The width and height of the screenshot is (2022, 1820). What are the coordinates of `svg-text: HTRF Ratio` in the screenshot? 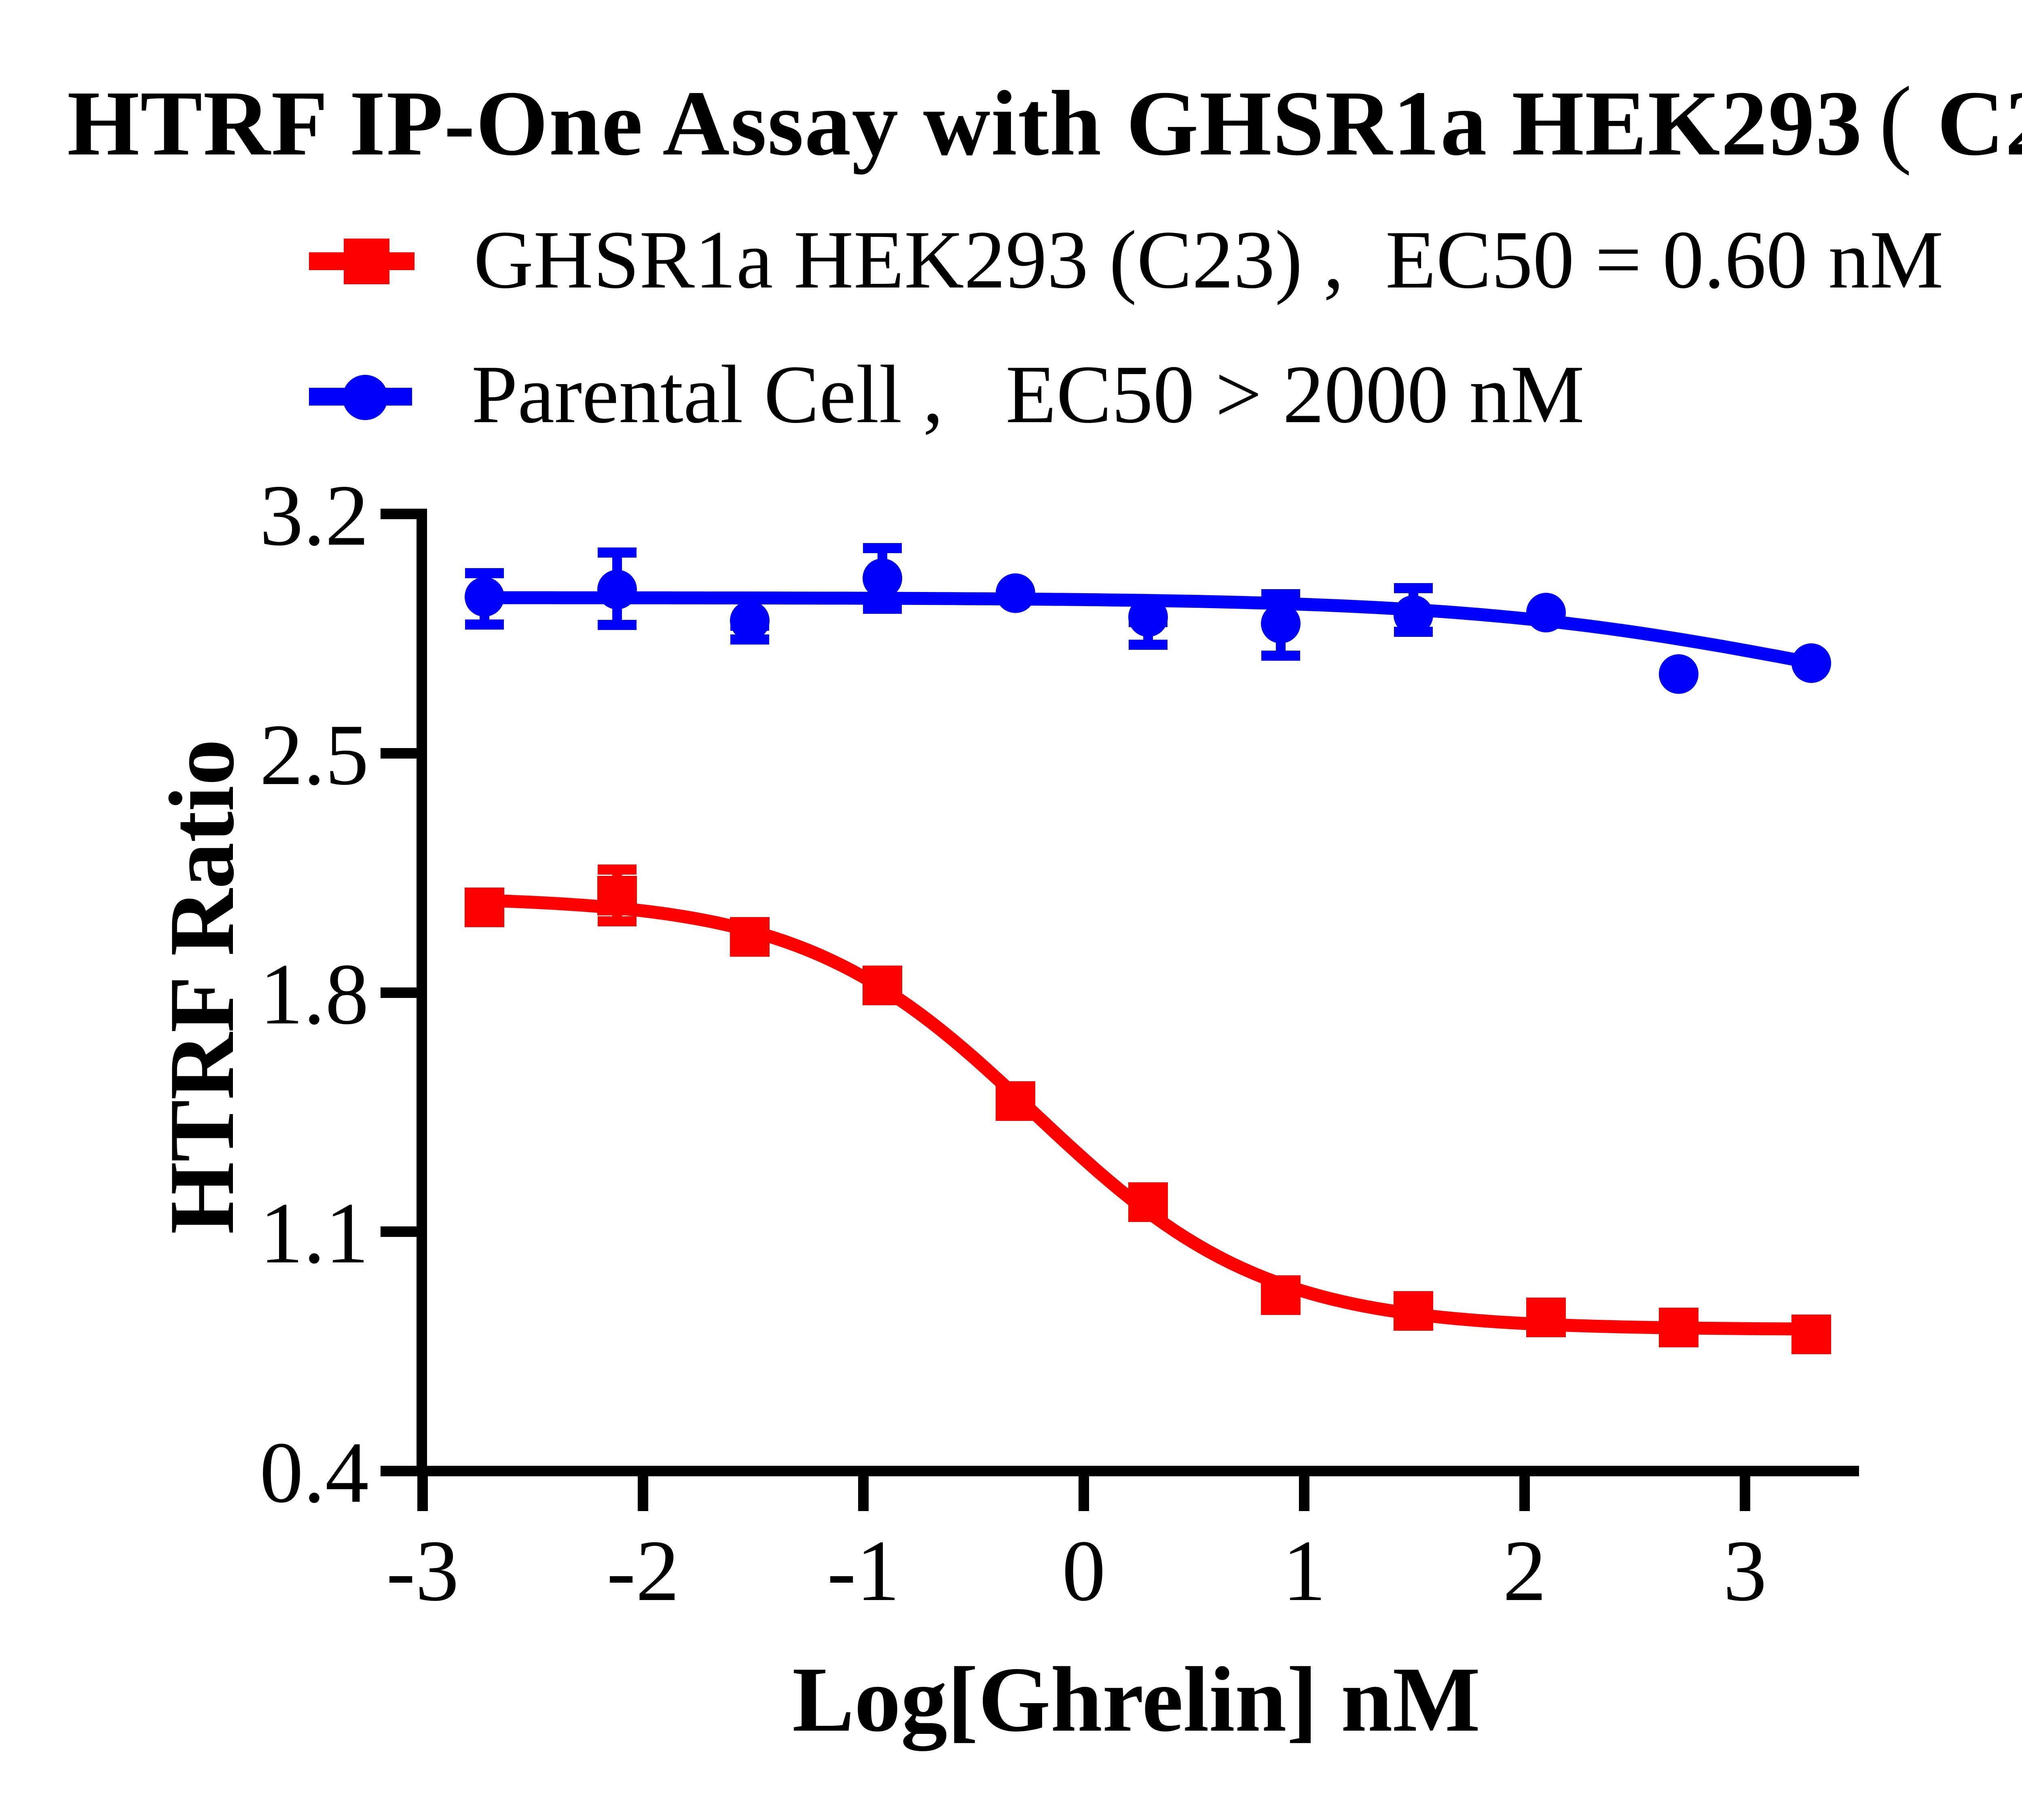 It's located at (201, 986).